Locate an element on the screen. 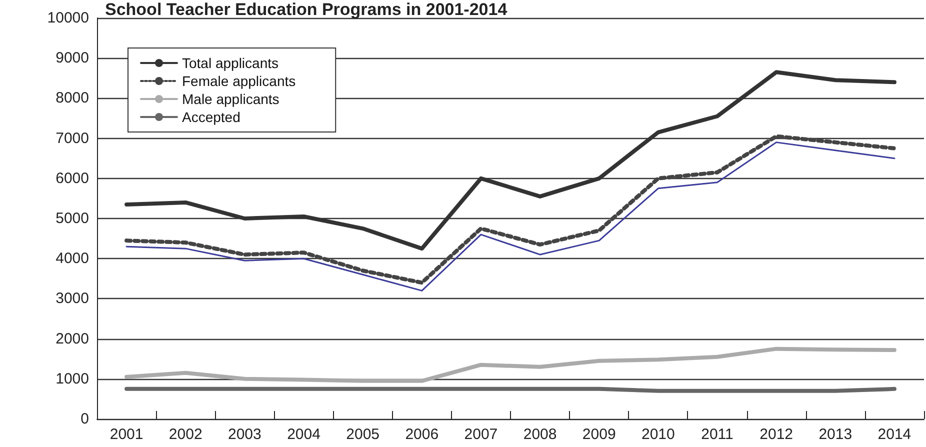 The image size is (926, 447). x-tick-label: 2006 is located at coordinates (422, 434).